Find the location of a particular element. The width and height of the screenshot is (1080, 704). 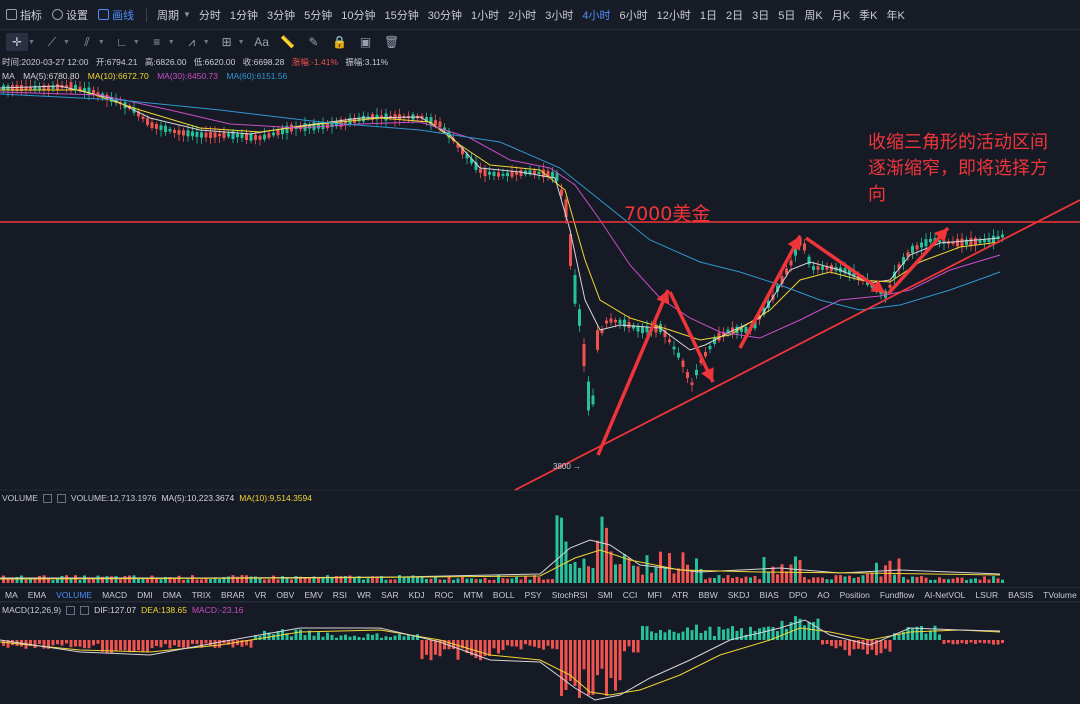

period-option: 5日 is located at coordinates (787, 15).